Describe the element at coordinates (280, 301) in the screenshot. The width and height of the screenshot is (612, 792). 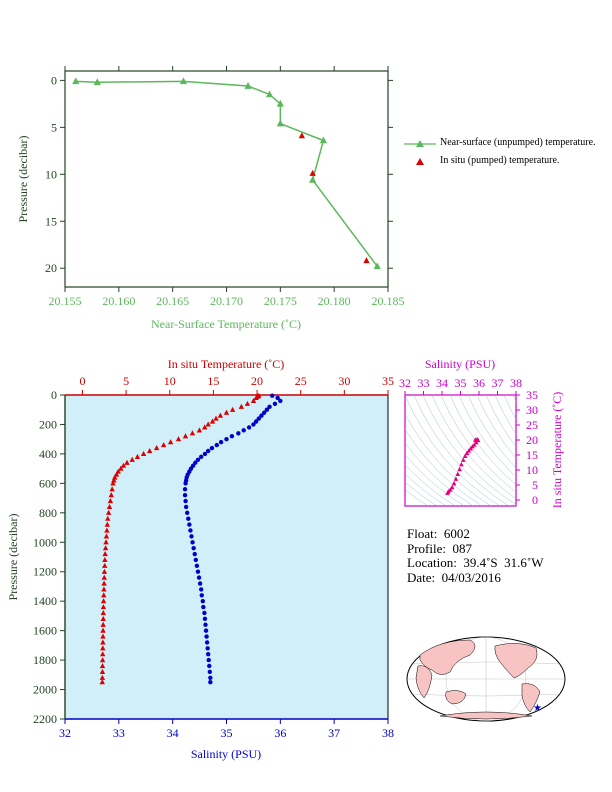
I see `x-tick-label: 20.175` at that location.